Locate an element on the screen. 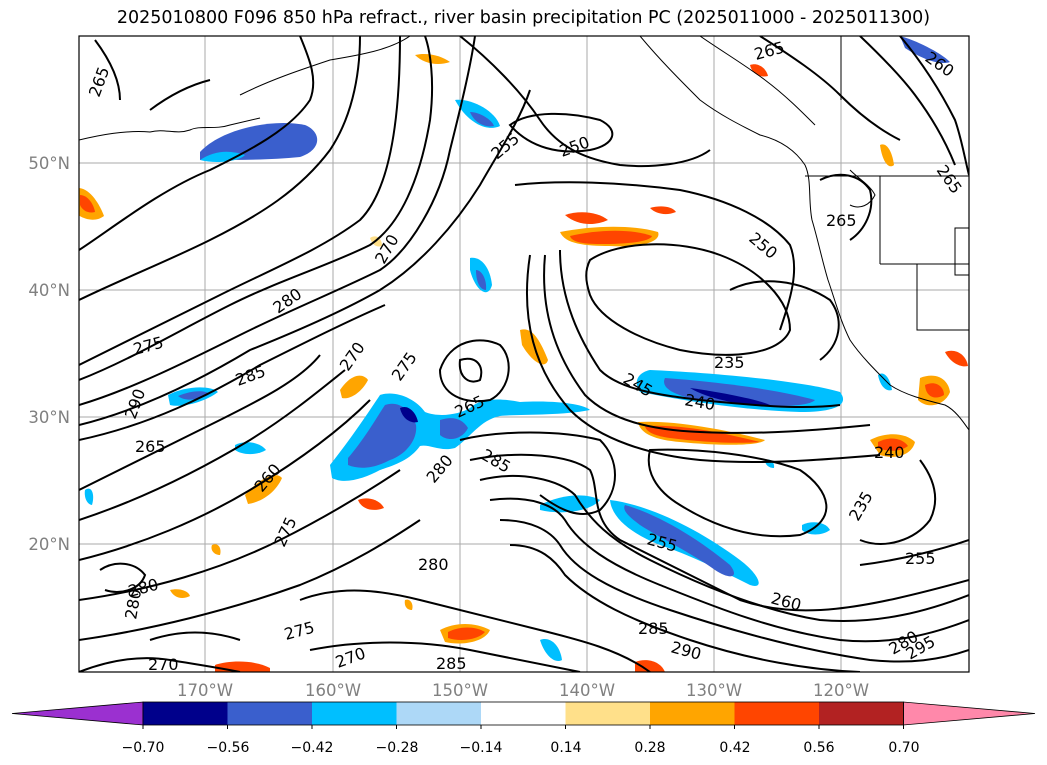 The image size is (1047, 765). lat-label: 30°N is located at coordinates (49, 417).